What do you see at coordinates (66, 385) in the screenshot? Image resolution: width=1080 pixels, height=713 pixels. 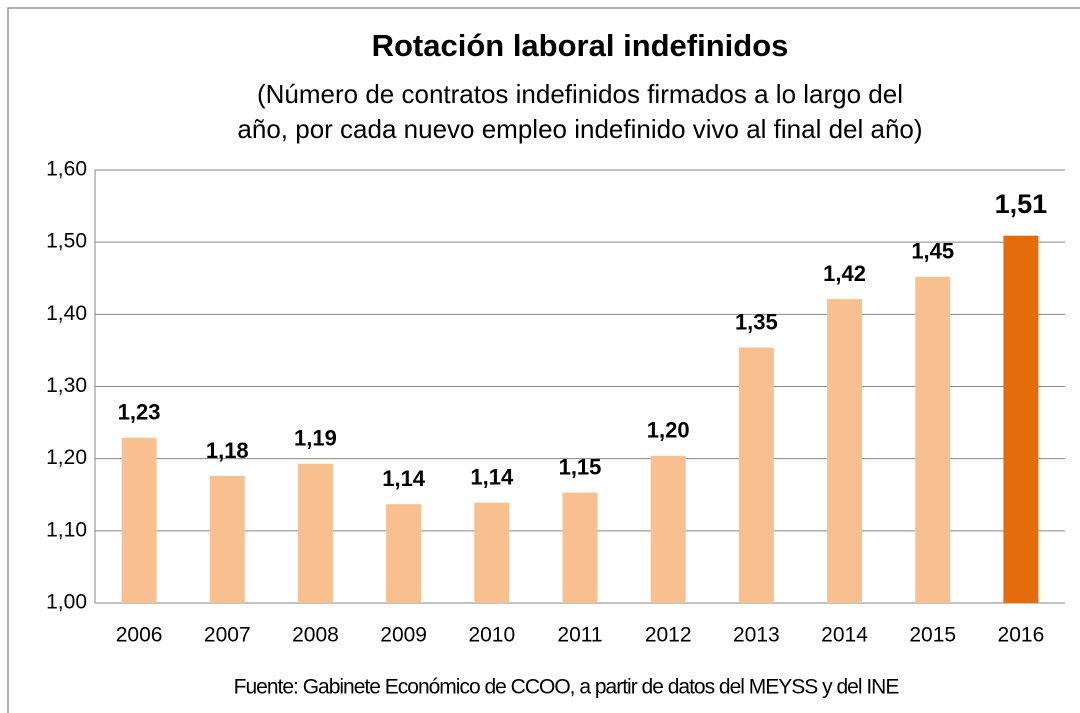 I see `y-tick-label: 1,30` at bounding box center [66, 385].